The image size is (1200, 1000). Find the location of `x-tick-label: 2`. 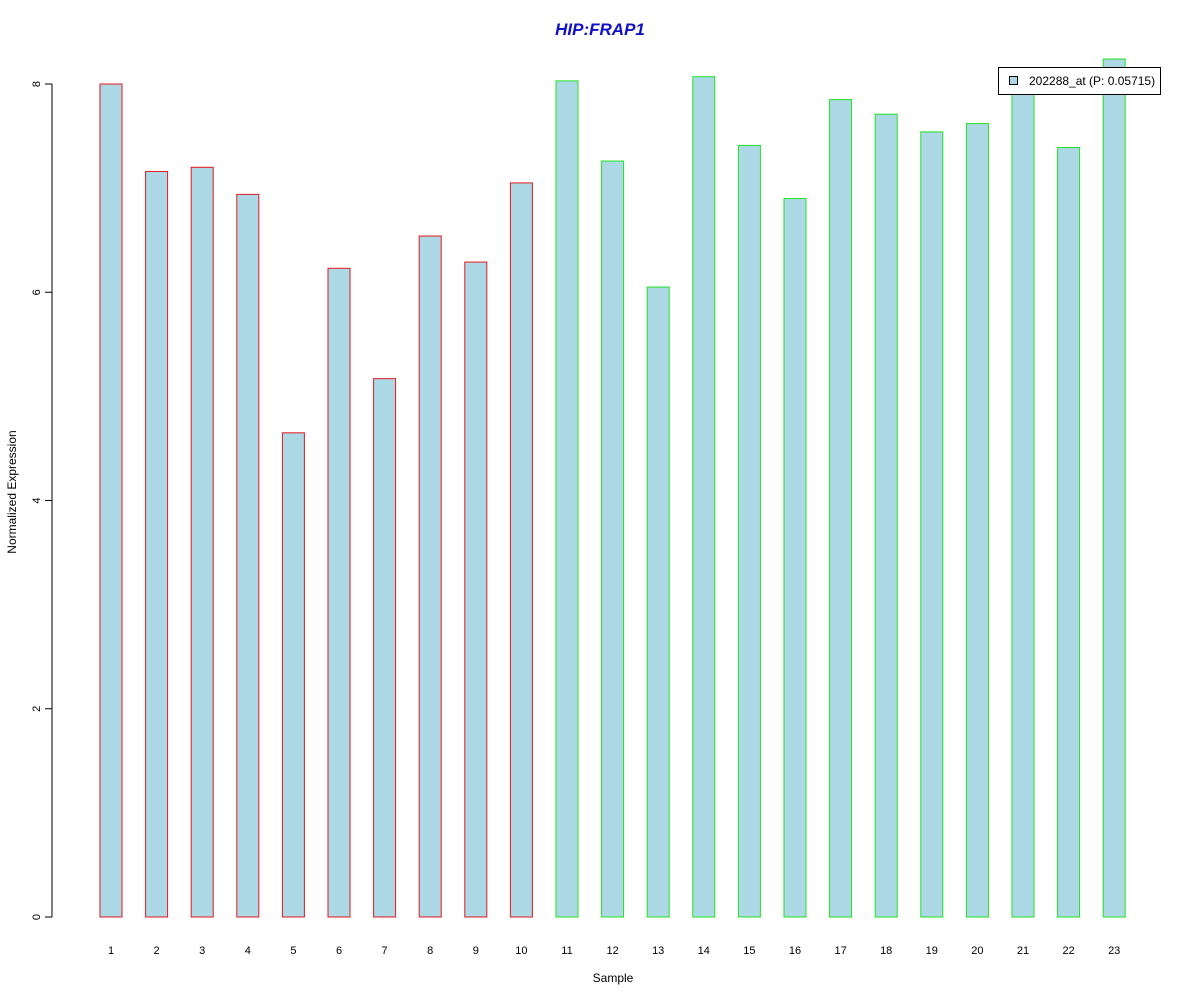

x-tick-label: 2 is located at coordinates (157, 951).